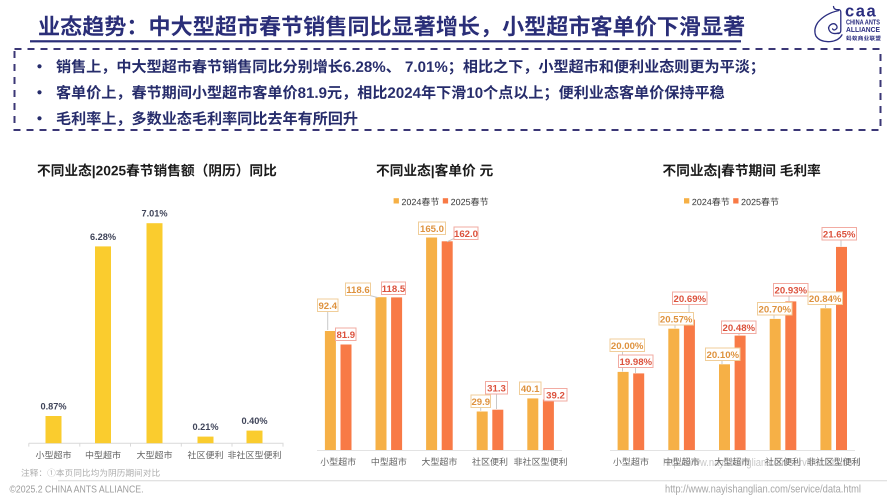 This screenshot has width=889, height=500. I want to click on svg-text: 19.98%, so click(636, 362).